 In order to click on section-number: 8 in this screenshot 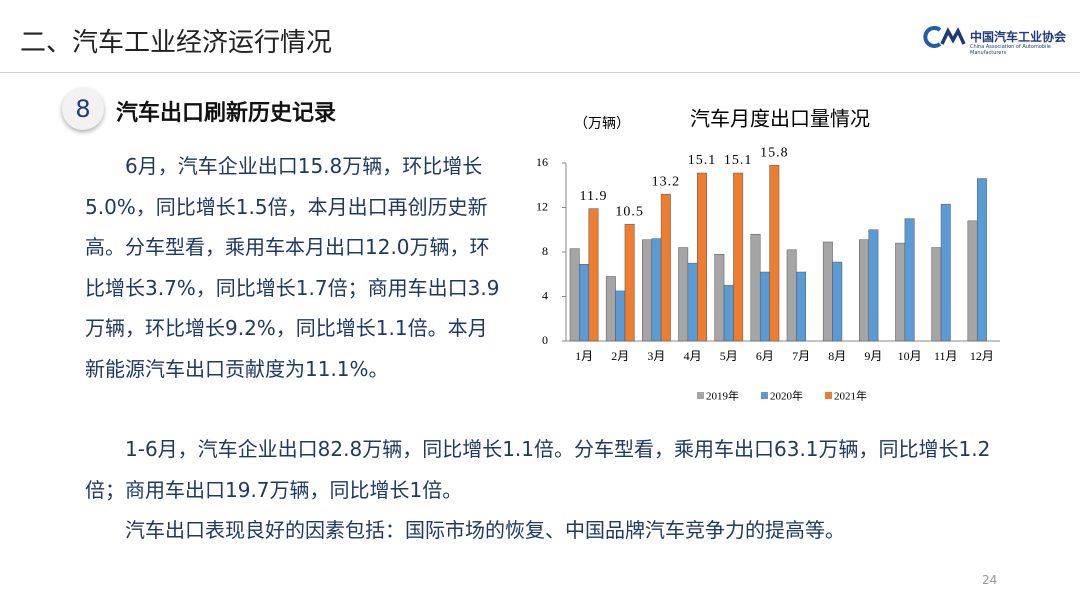, I will do `click(83, 109)`.